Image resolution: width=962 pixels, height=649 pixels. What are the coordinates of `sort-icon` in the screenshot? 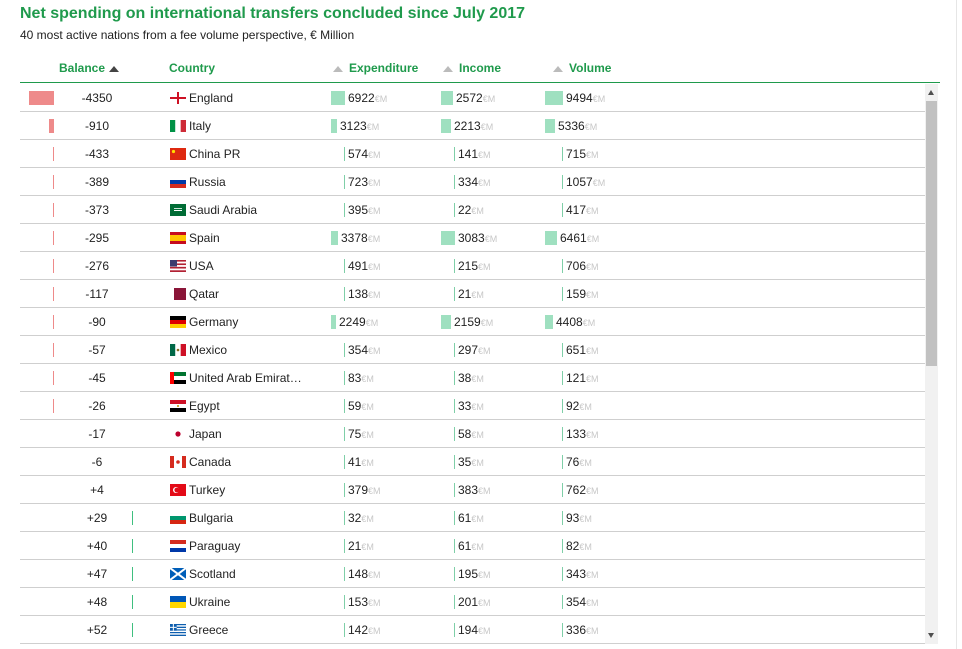 It's located at (558, 68).